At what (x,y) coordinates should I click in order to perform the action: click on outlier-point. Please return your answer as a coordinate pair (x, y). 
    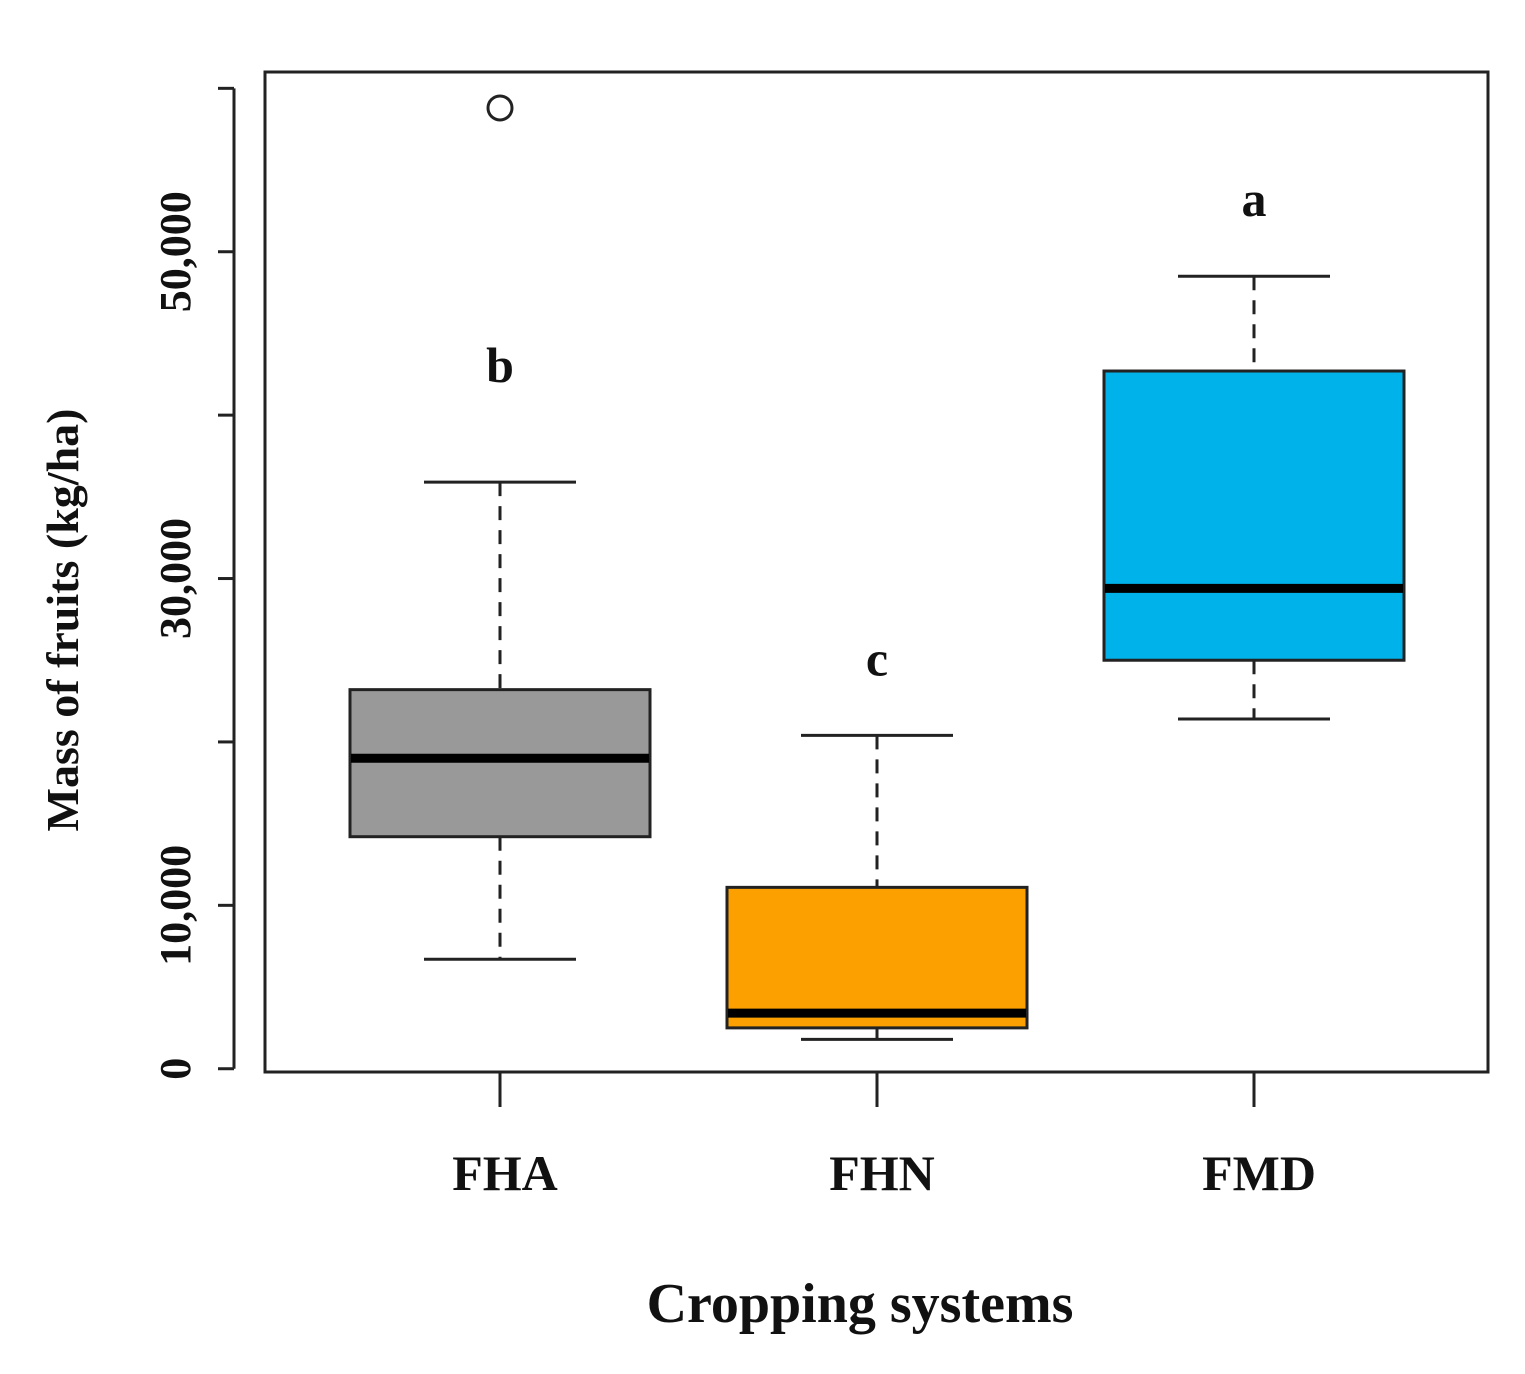
    Looking at the image, I should click on (500, 108).